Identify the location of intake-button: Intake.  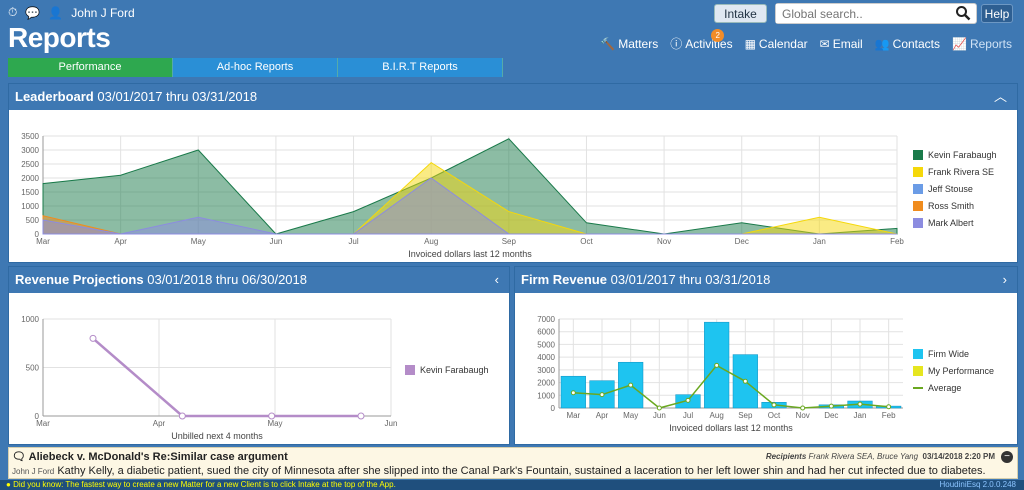
(740, 13).